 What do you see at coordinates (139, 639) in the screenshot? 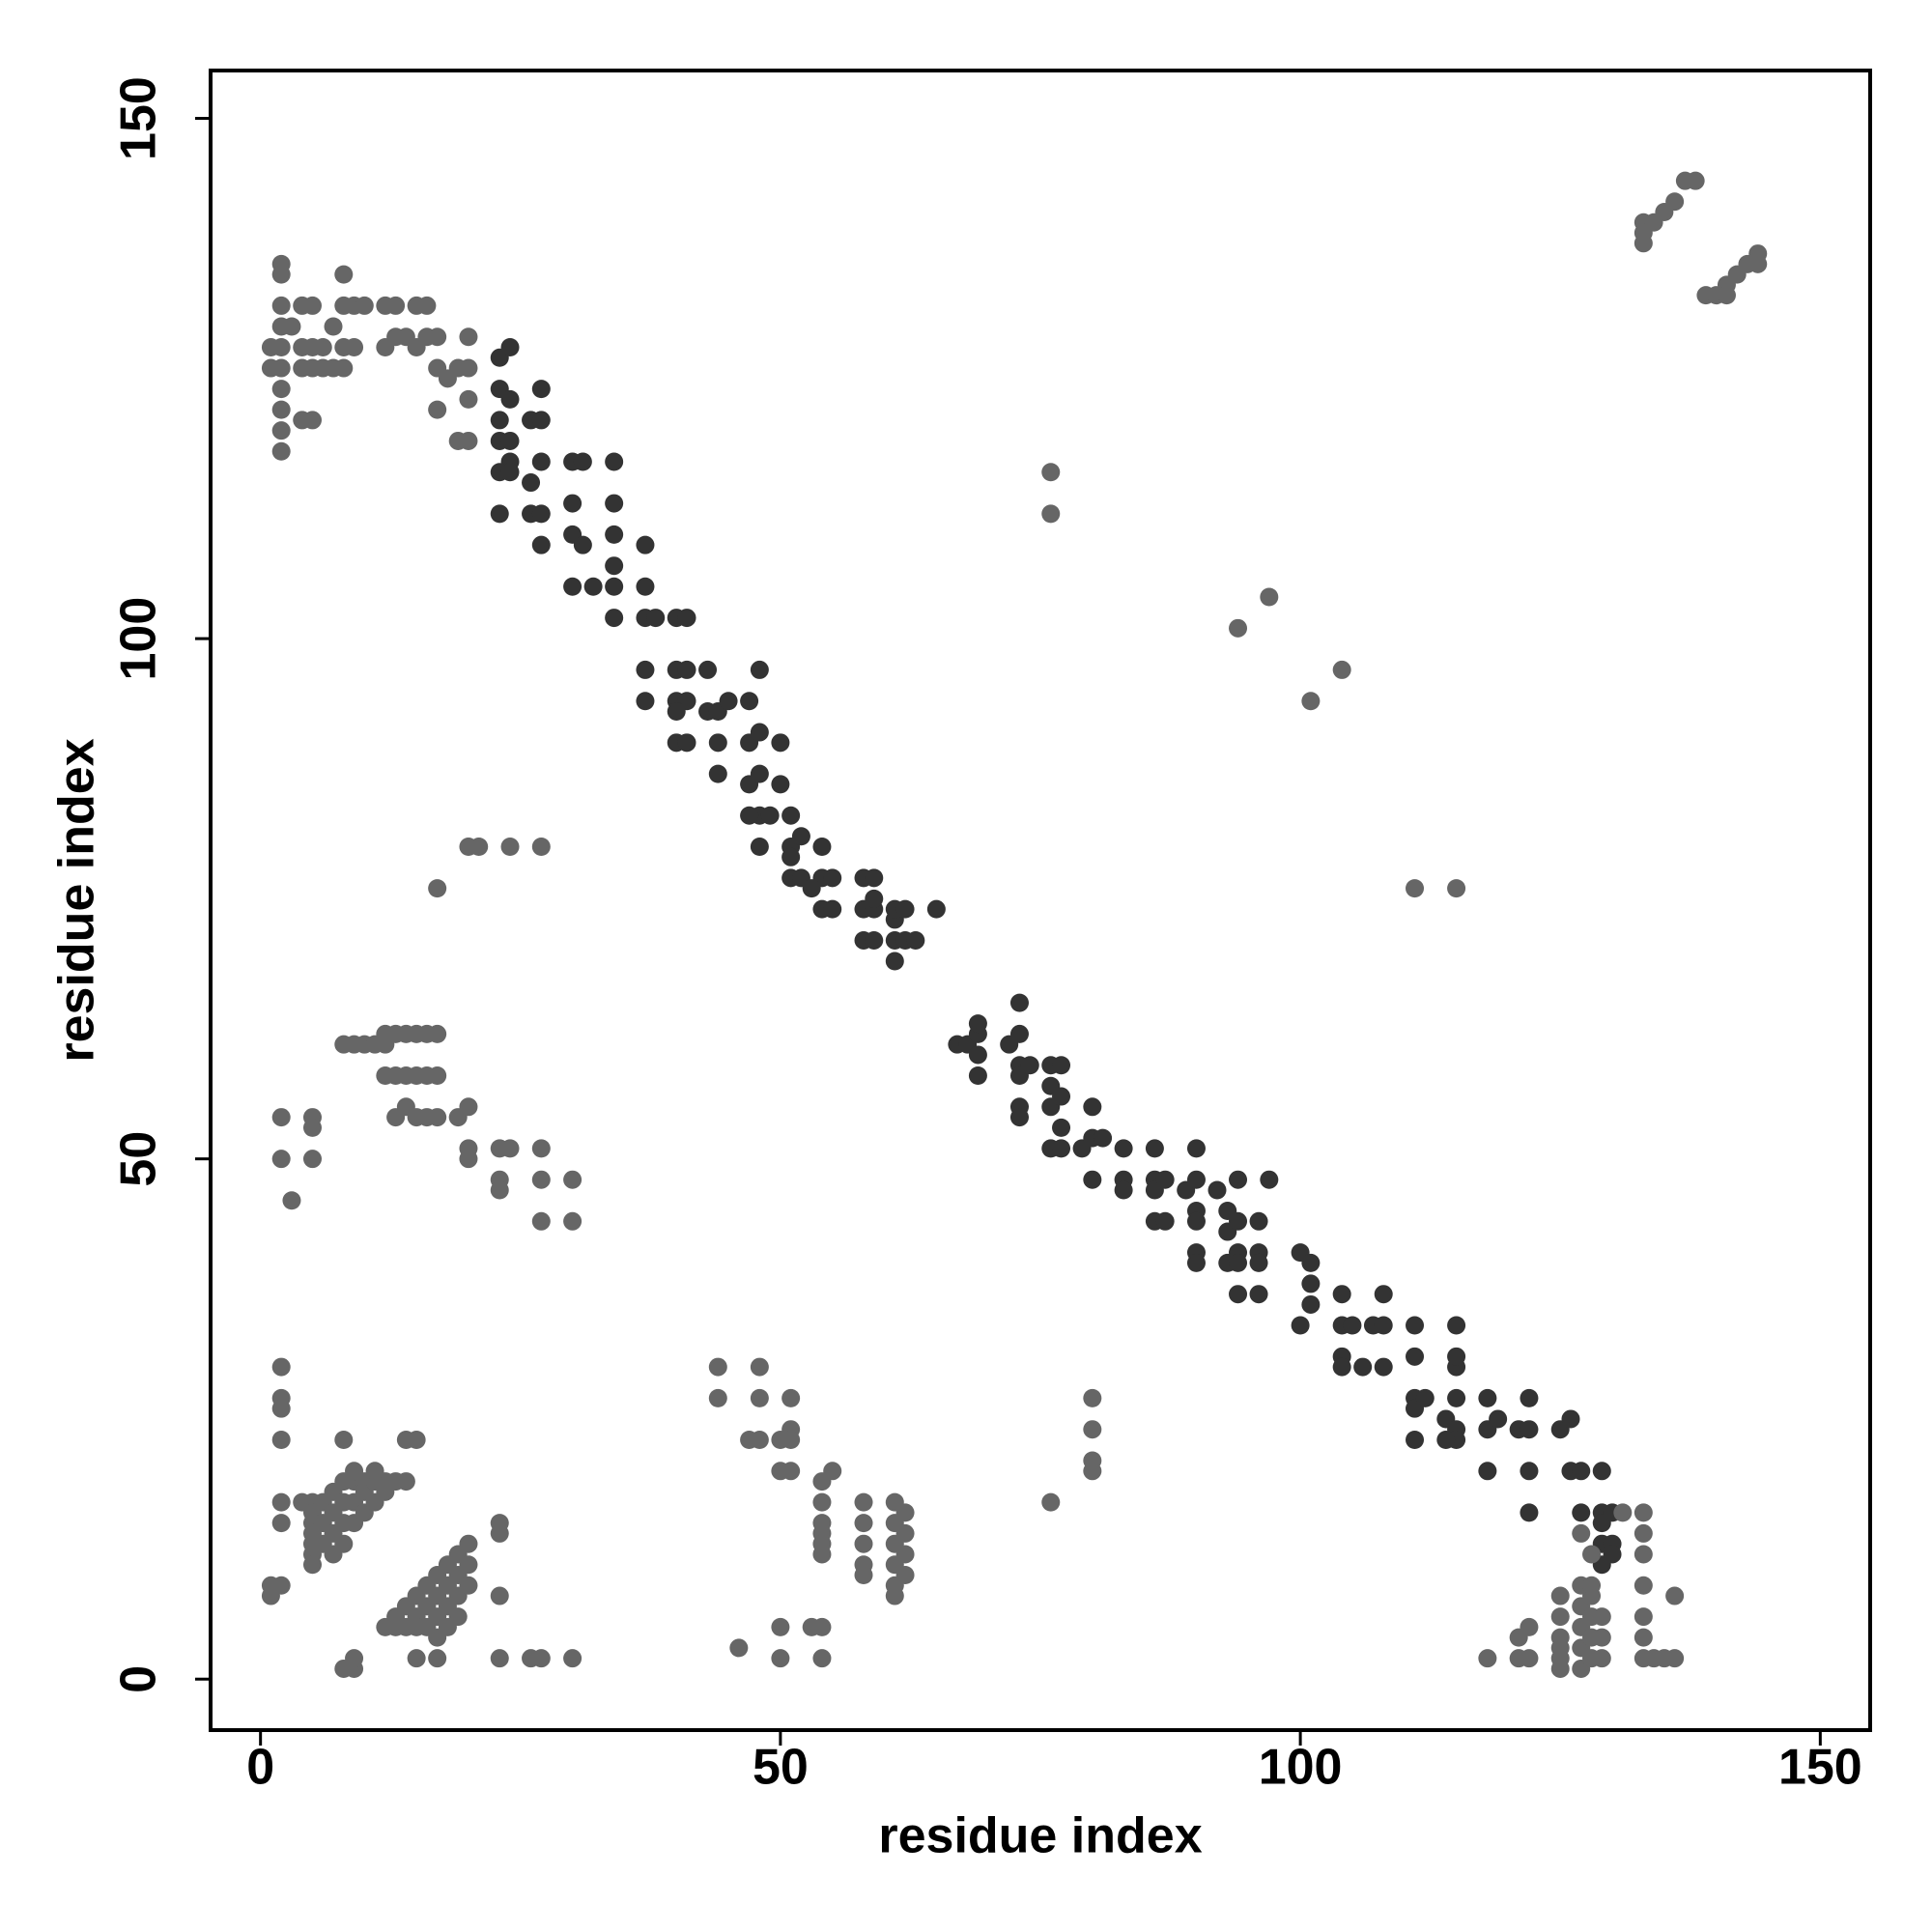
I see `y-tick-label: 100` at bounding box center [139, 639].